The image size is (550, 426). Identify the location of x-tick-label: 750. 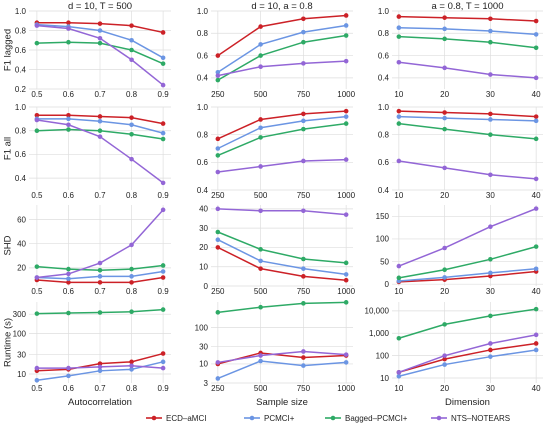
(304, 94).